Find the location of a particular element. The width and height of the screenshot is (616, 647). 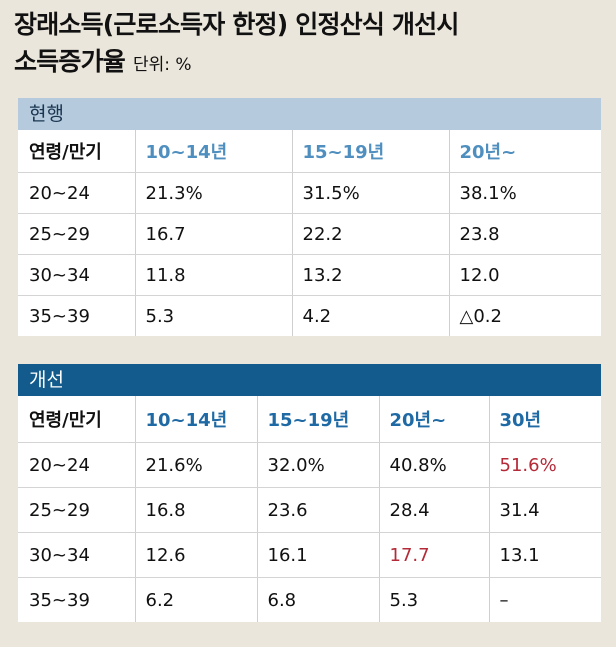

table-cell: △0.2 is located at coordinates (524, 315).